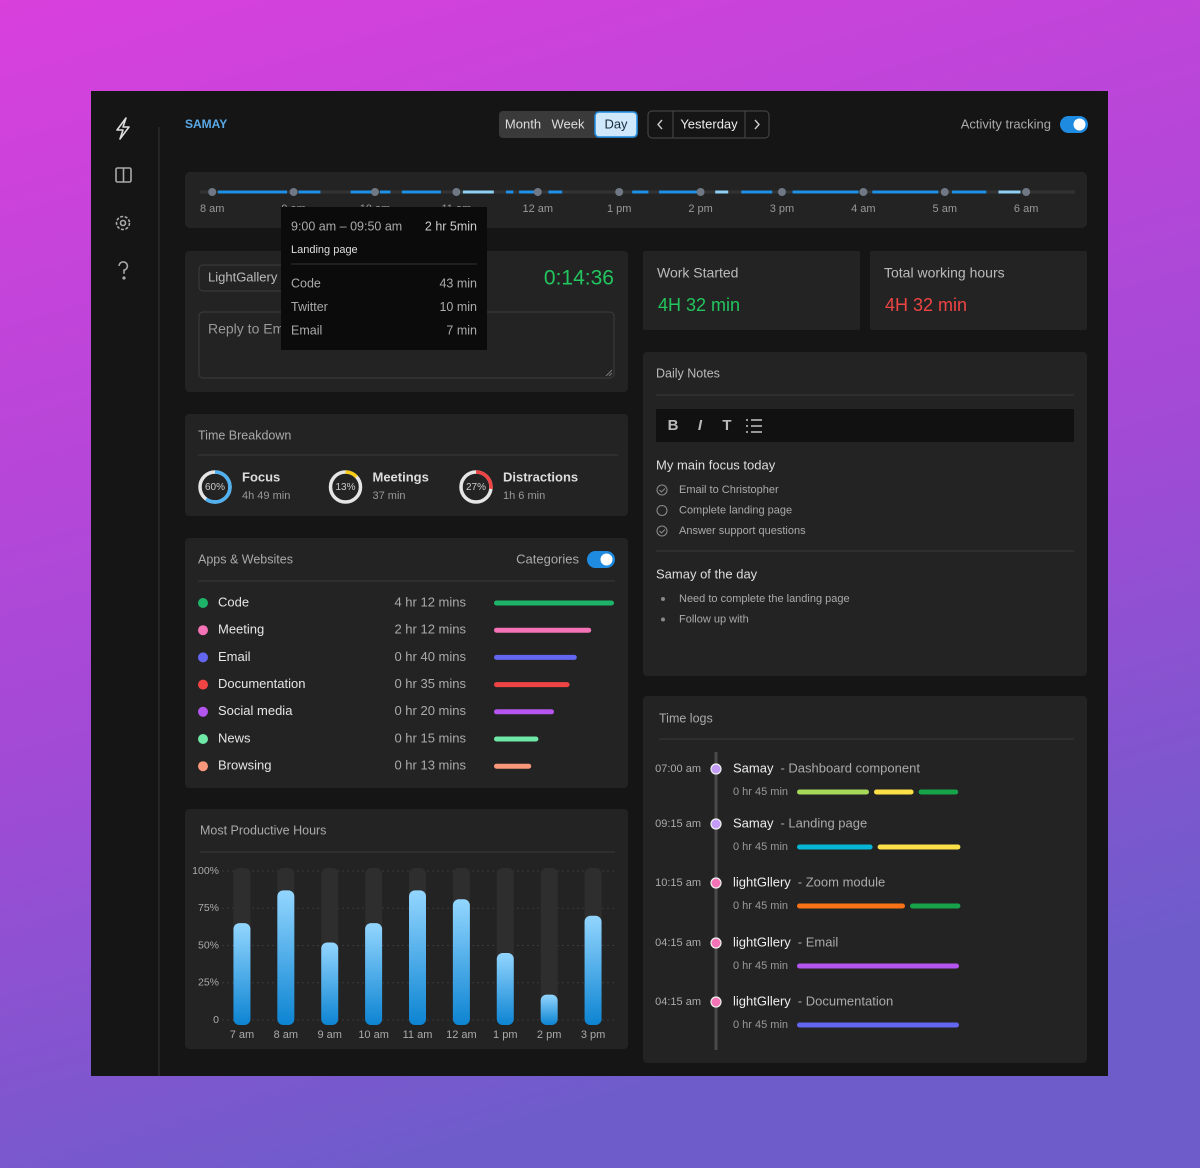  I want to click on card-title: Daily Notes, so click(688, 373).